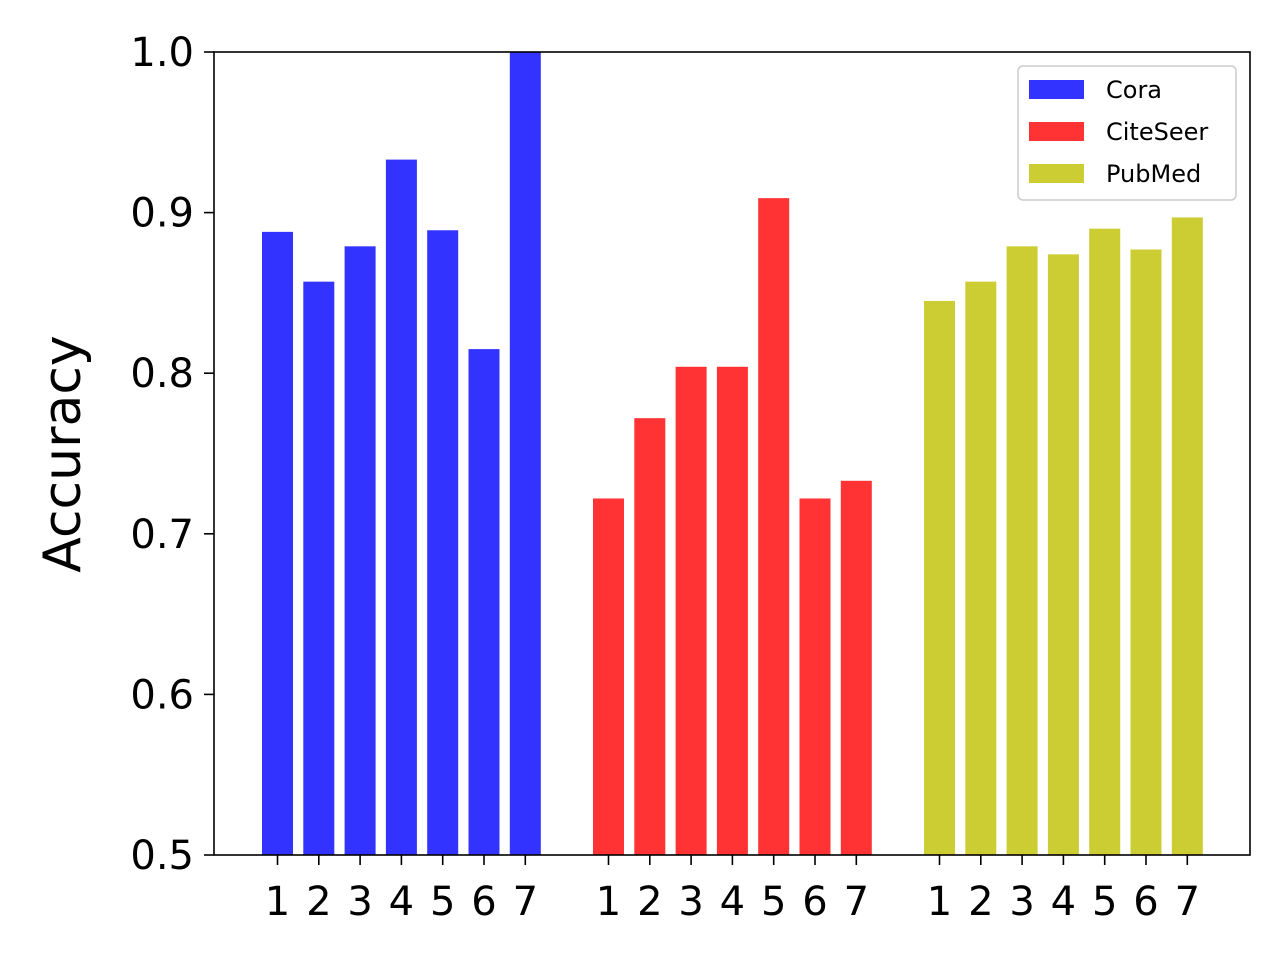  What do you see at coordinates (1157, 132) in the screenshot?
I see `legend-label-citeseer: CiteSeer` at bounding box center [1157, 132].